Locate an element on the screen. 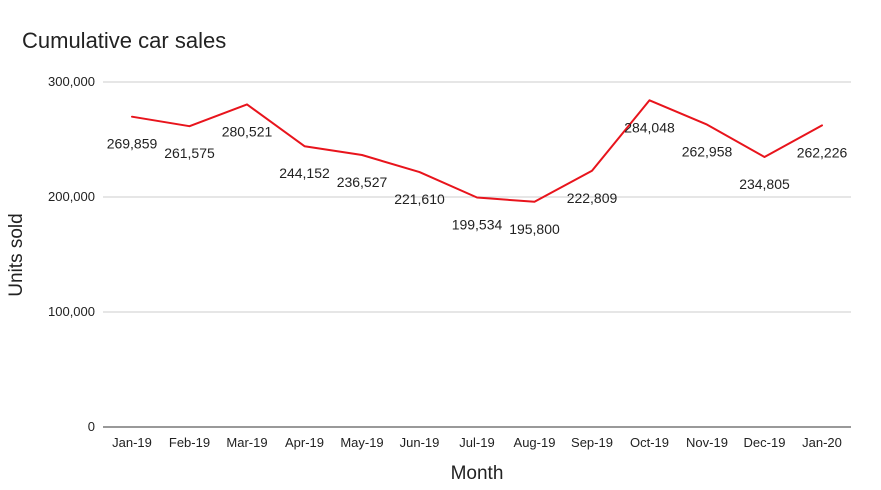  data-label: 199,534 is located at coordinates (477, 225).